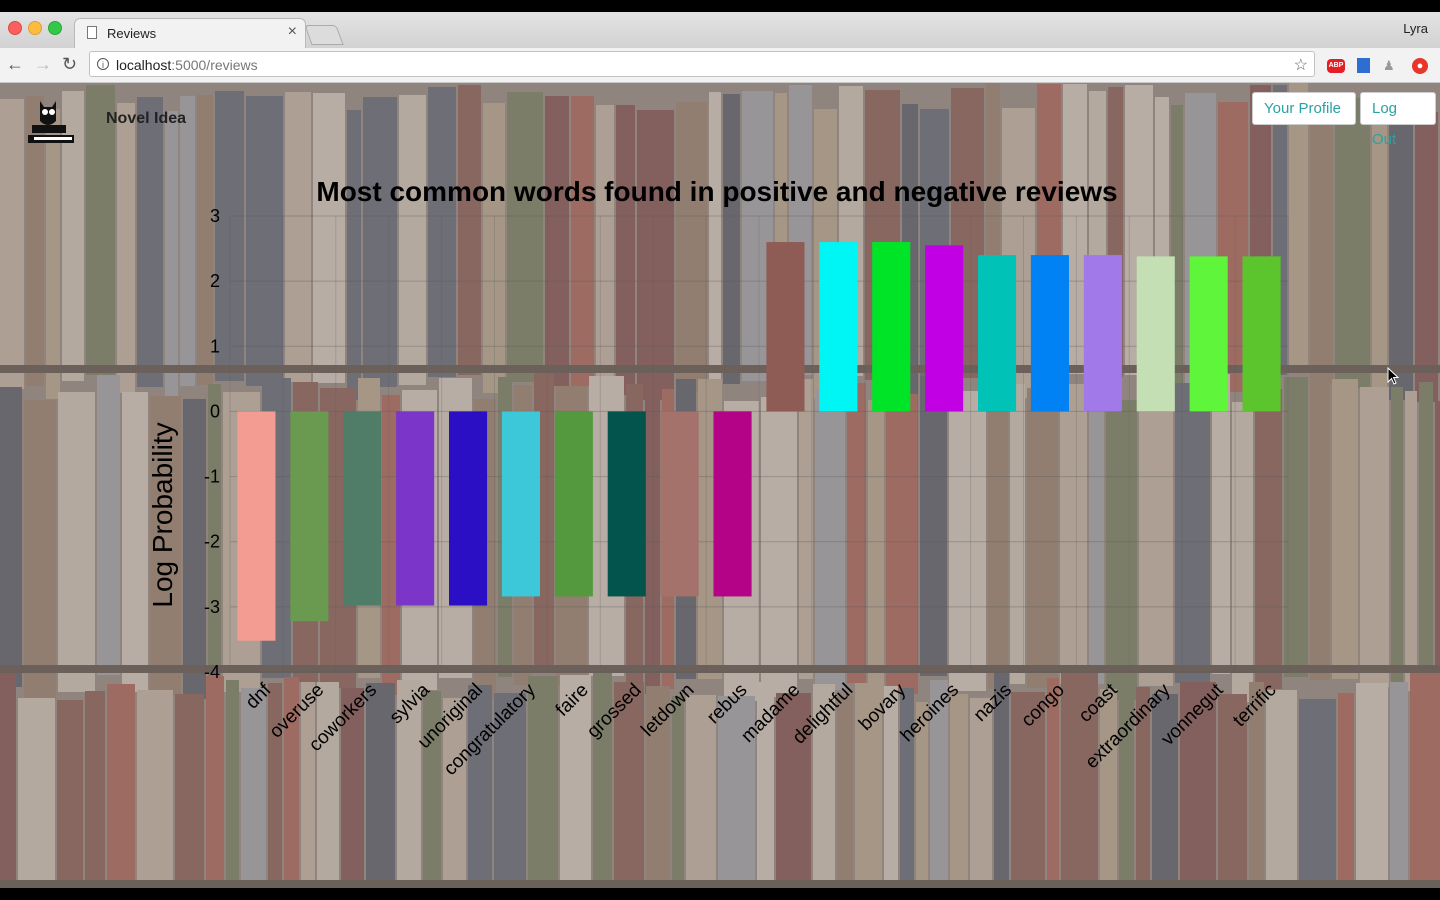 The height and width of the screenshot is (900, 1440). I want to click on y-tick-label: -3, so click(212, 607).